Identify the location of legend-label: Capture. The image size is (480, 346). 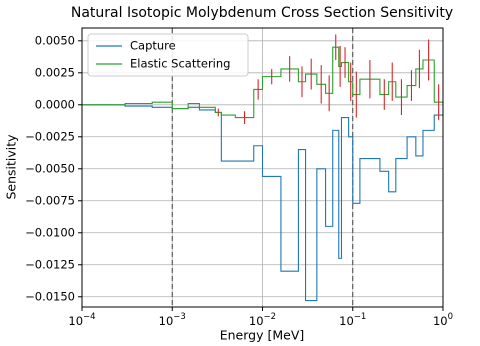
(153, 46).